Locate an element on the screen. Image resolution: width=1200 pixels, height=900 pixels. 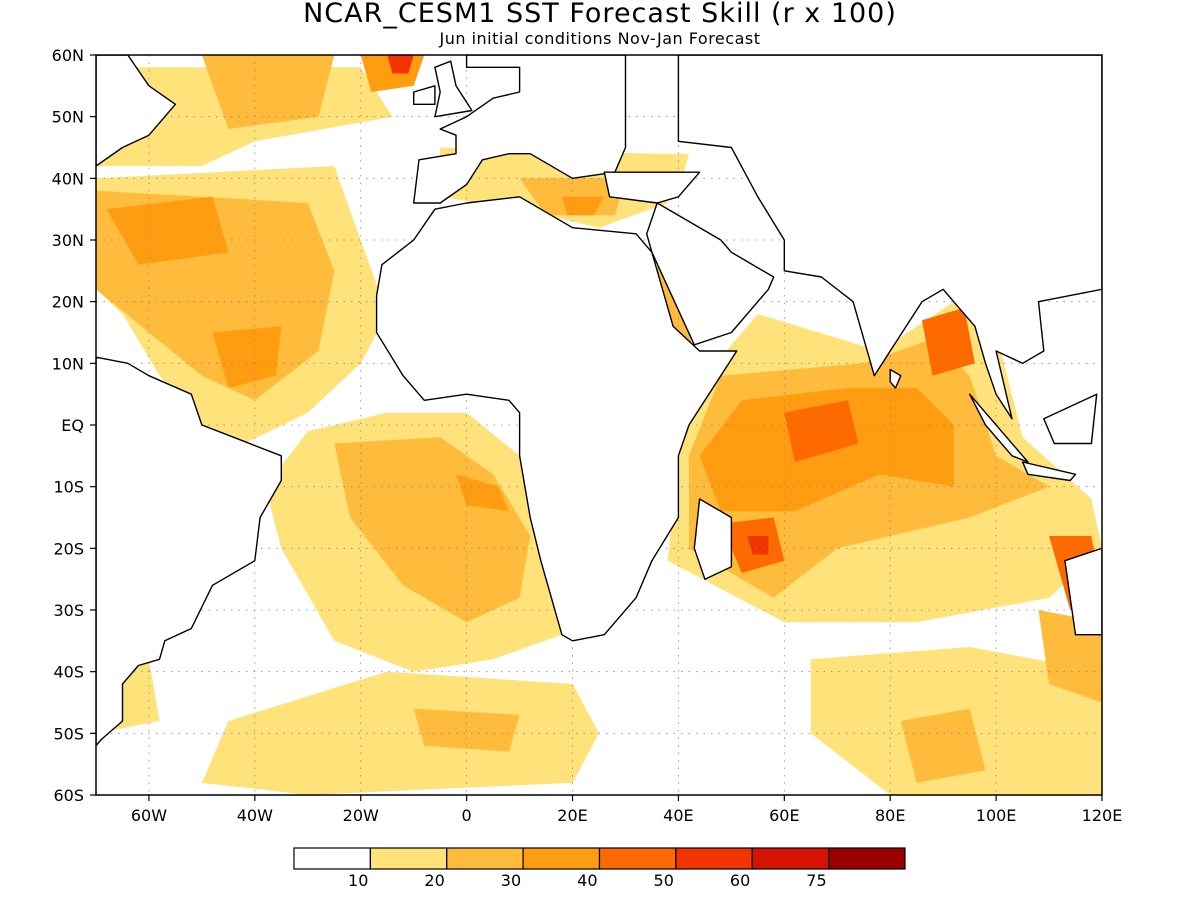
lat-tick-label-3: 30N is located at coordinates (68, 240).